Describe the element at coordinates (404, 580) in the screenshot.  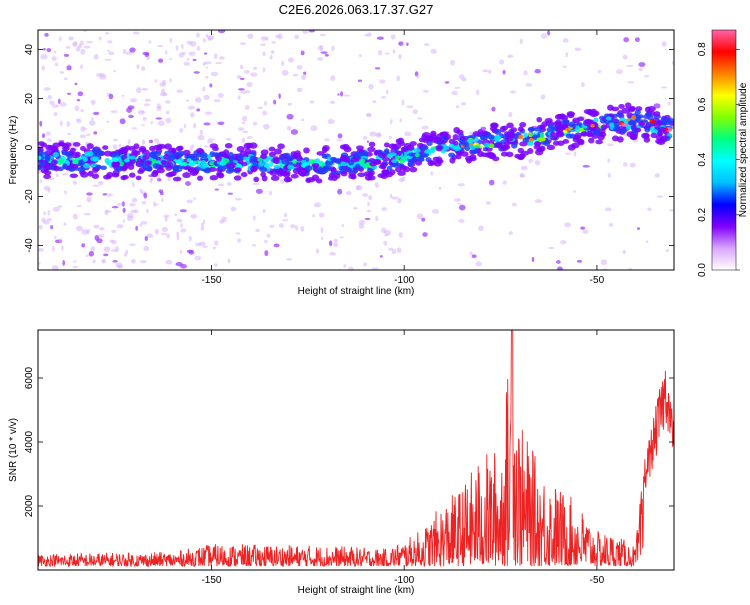
I see `x-tick-label: -100` at that location.